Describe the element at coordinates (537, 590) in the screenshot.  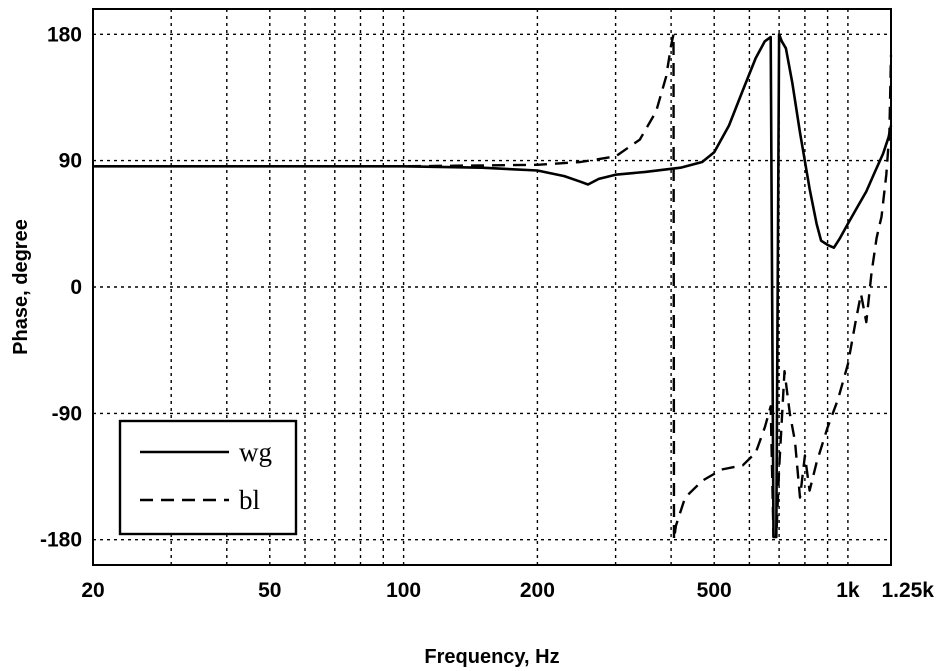
I see `x-tick-label: 200` at that location.